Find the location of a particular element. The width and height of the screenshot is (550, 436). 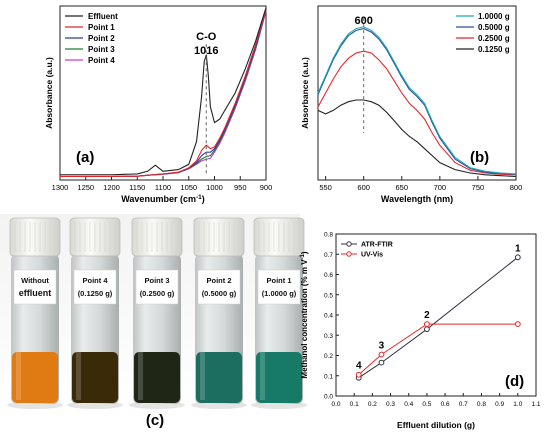

vial: Point 3 (0.2500 g) is located at coordinates (157, 313).